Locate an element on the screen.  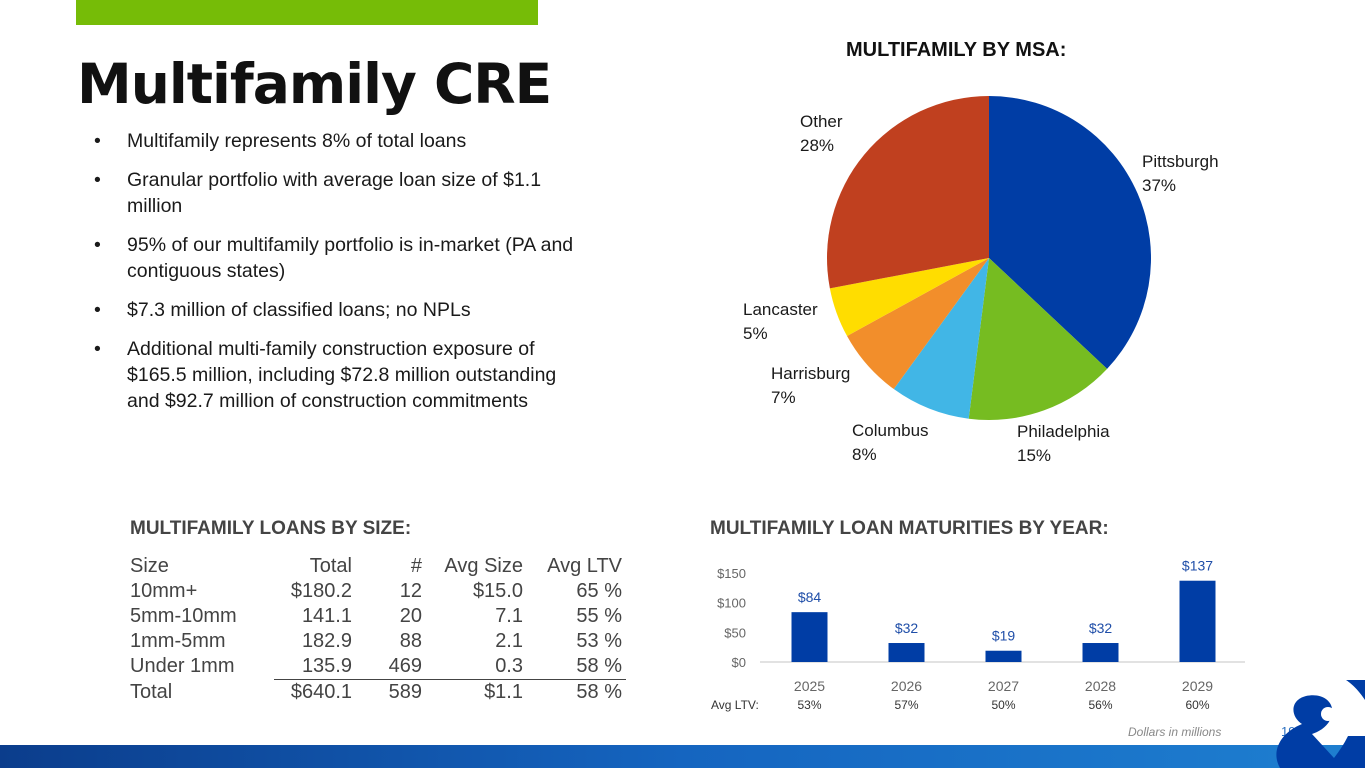
table-cell: $640.1 is located at coordinates (315, 692).